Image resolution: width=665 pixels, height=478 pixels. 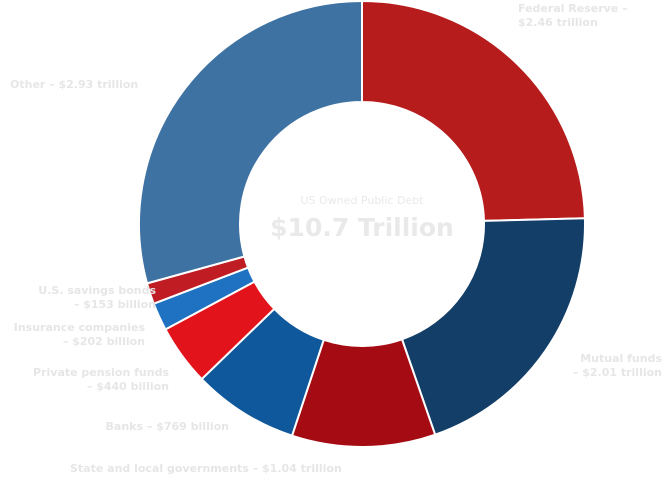 I want to click on label-insurance-companies: Insurance companies – $202 billion, so click(x=80, y=334).